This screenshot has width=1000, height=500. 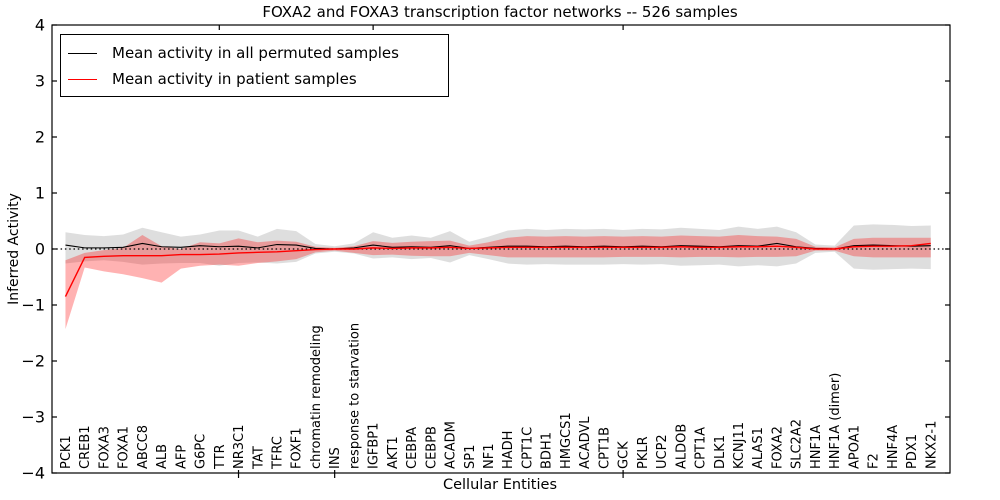 What do you see at coordinates (124, 447) in the screenshot?
I see `x-tick-label: FOXA1` at bounding box center [124, 447].